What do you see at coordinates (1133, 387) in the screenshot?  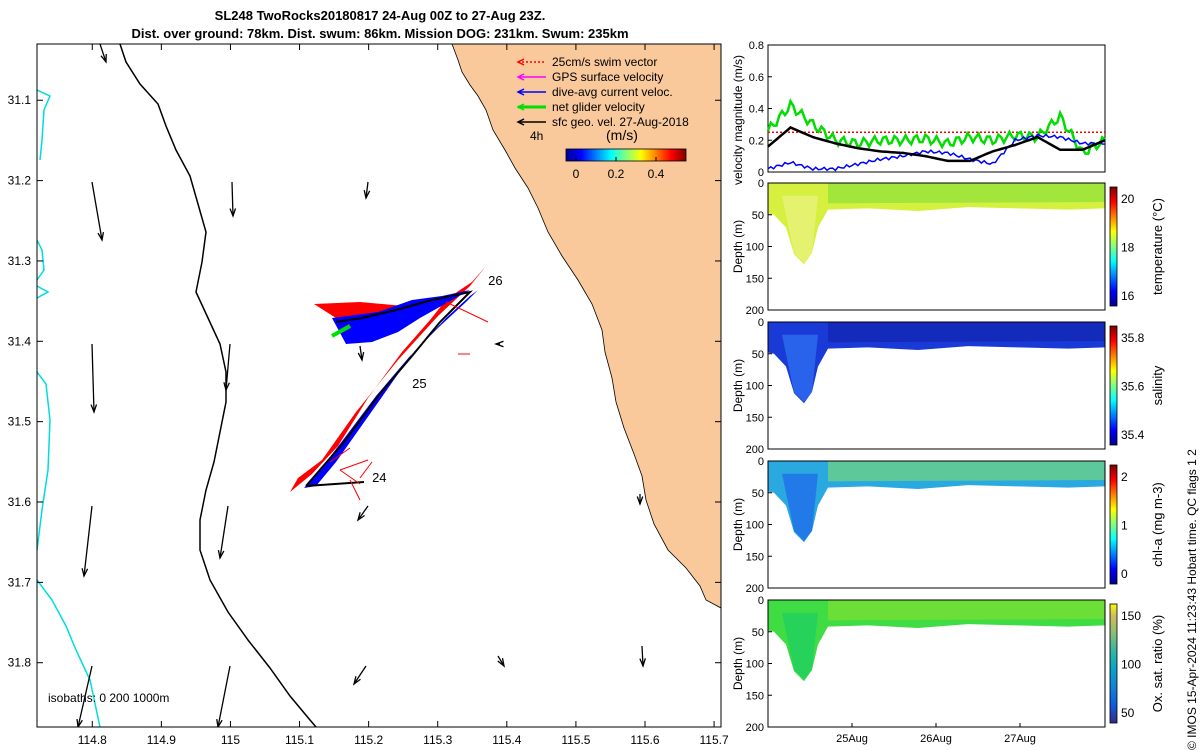 I see `colorbar-tick-label: 35.6` at bounding box center [1133, 387].